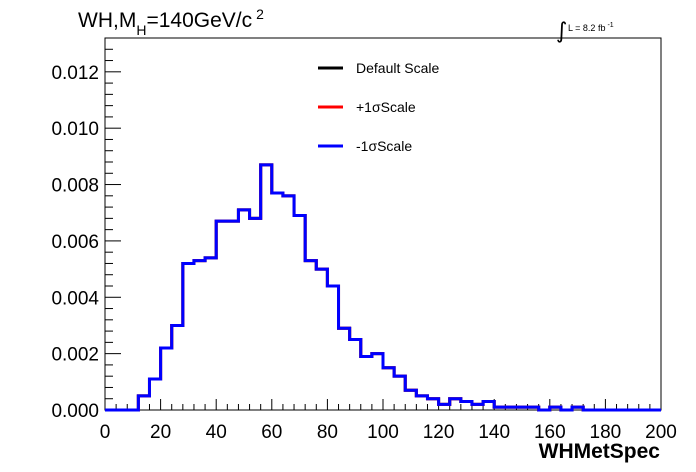 The width and height of the screenshot is (696, 472). I want to click on legend-label-2: +1σScale, so click(386, 107).